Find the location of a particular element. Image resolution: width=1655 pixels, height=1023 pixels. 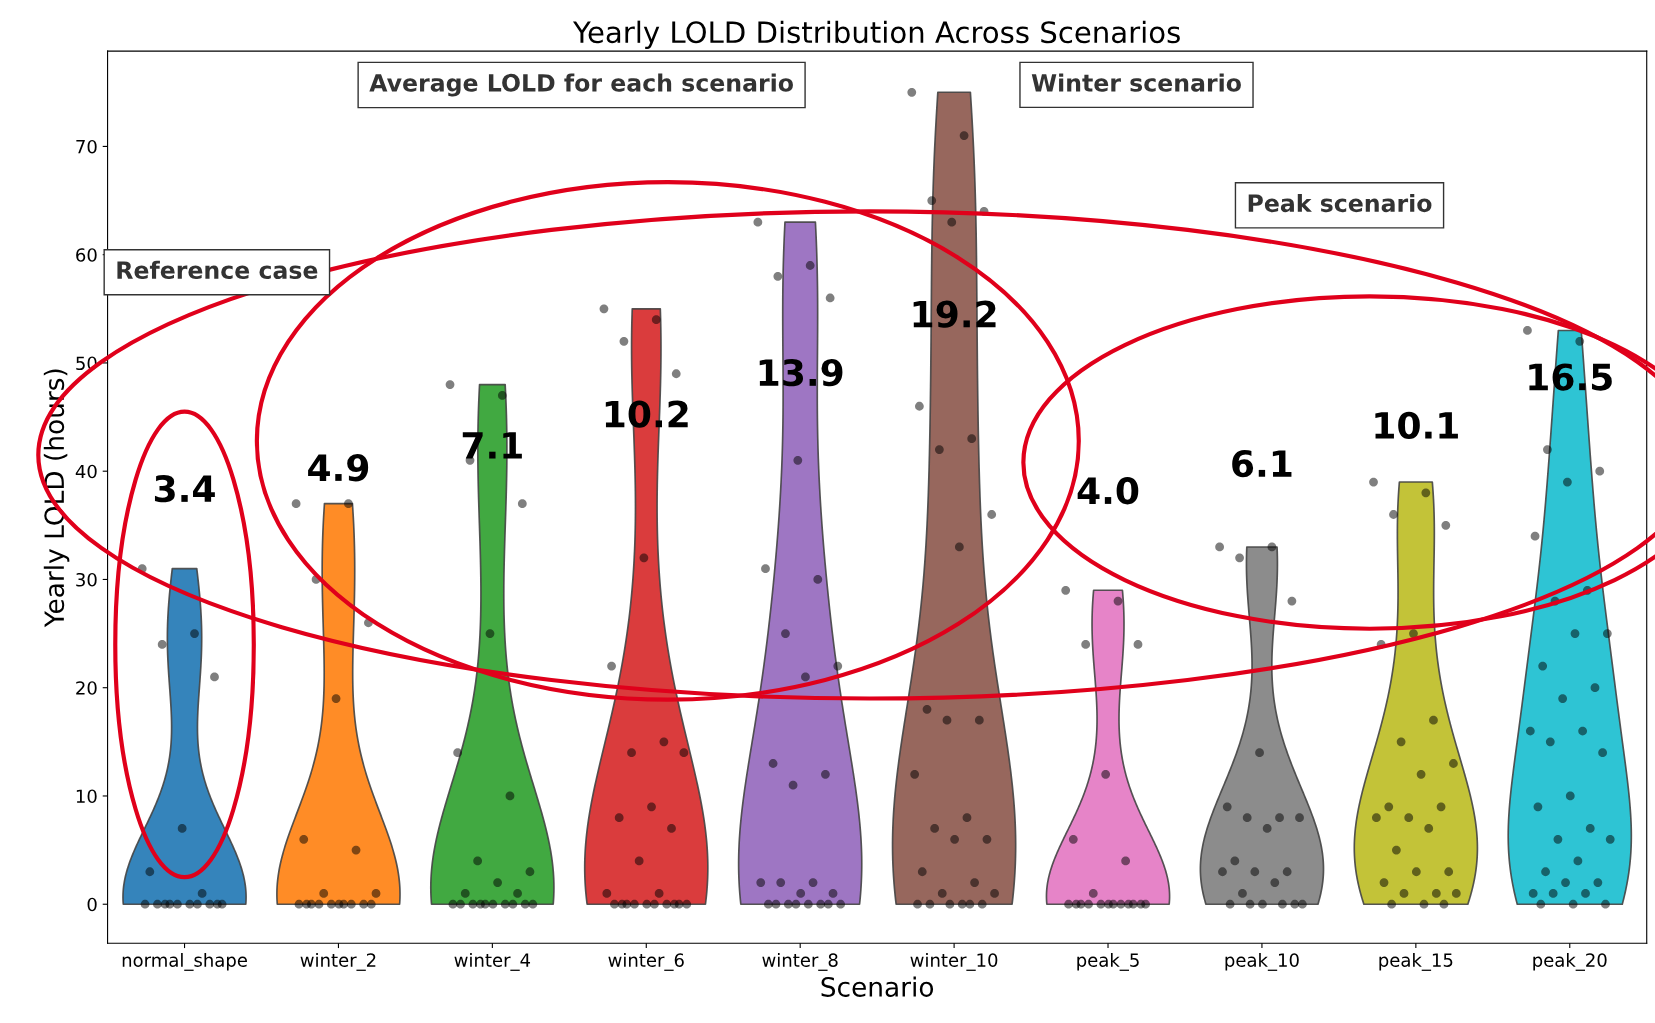

x-tick-label: peak_20 is located at coordinates (1570, 961).